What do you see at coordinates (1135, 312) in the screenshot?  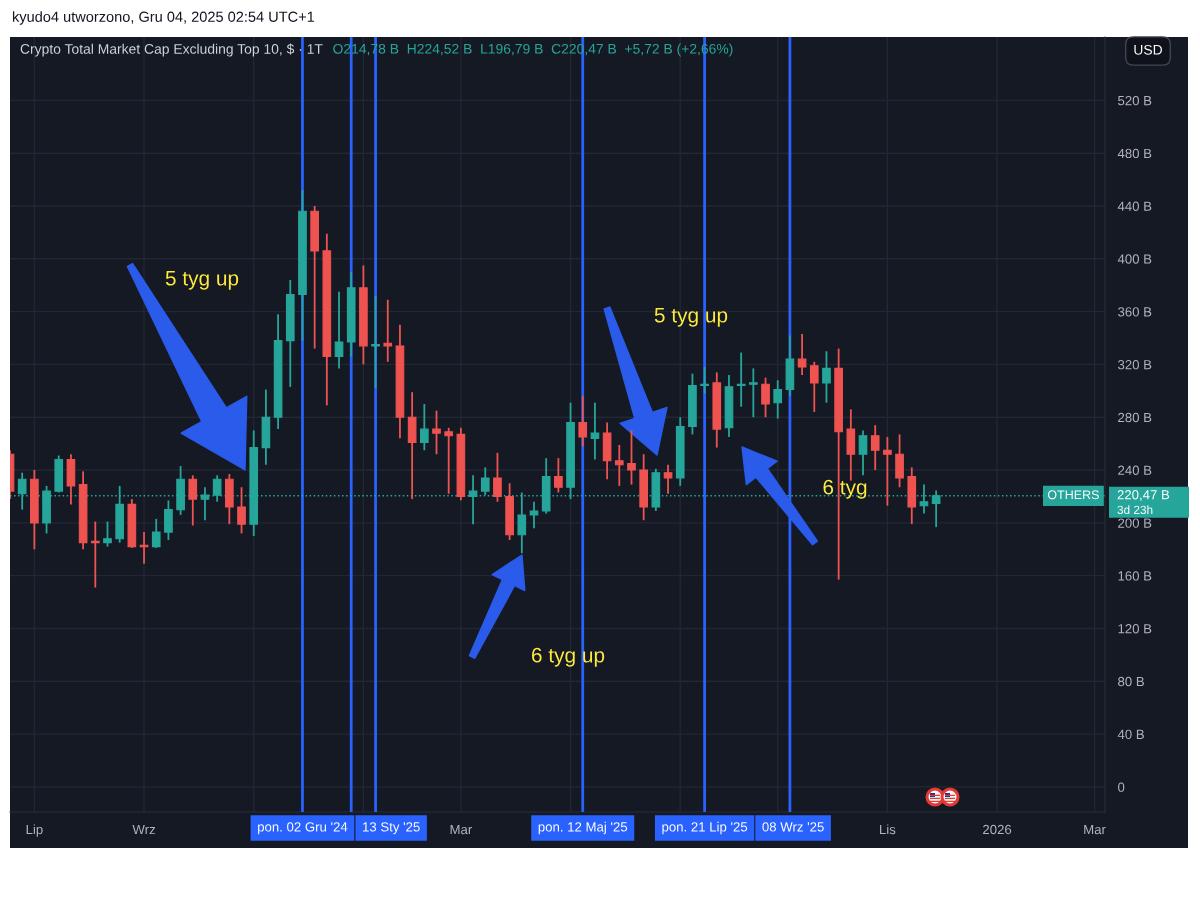 I see `y-tick-label: 360 B` at bounding box center [1135, 312].